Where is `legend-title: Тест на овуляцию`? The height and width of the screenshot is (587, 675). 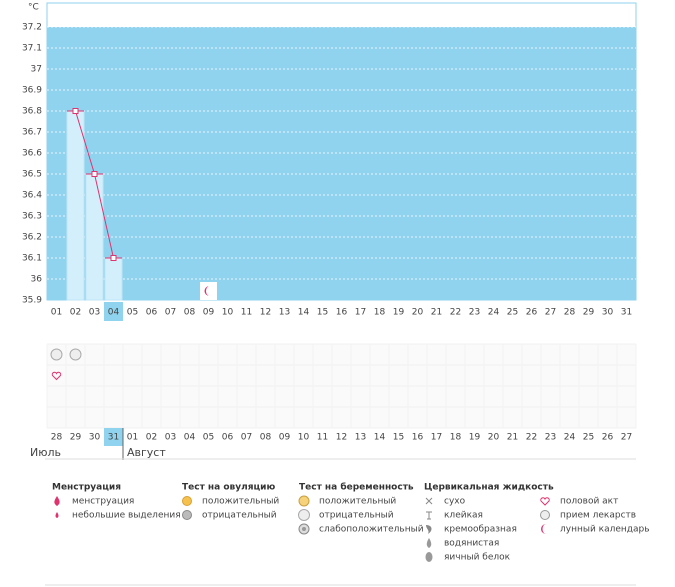 legend-title: Тест на овуляцию is located at coordinates (228, 488).